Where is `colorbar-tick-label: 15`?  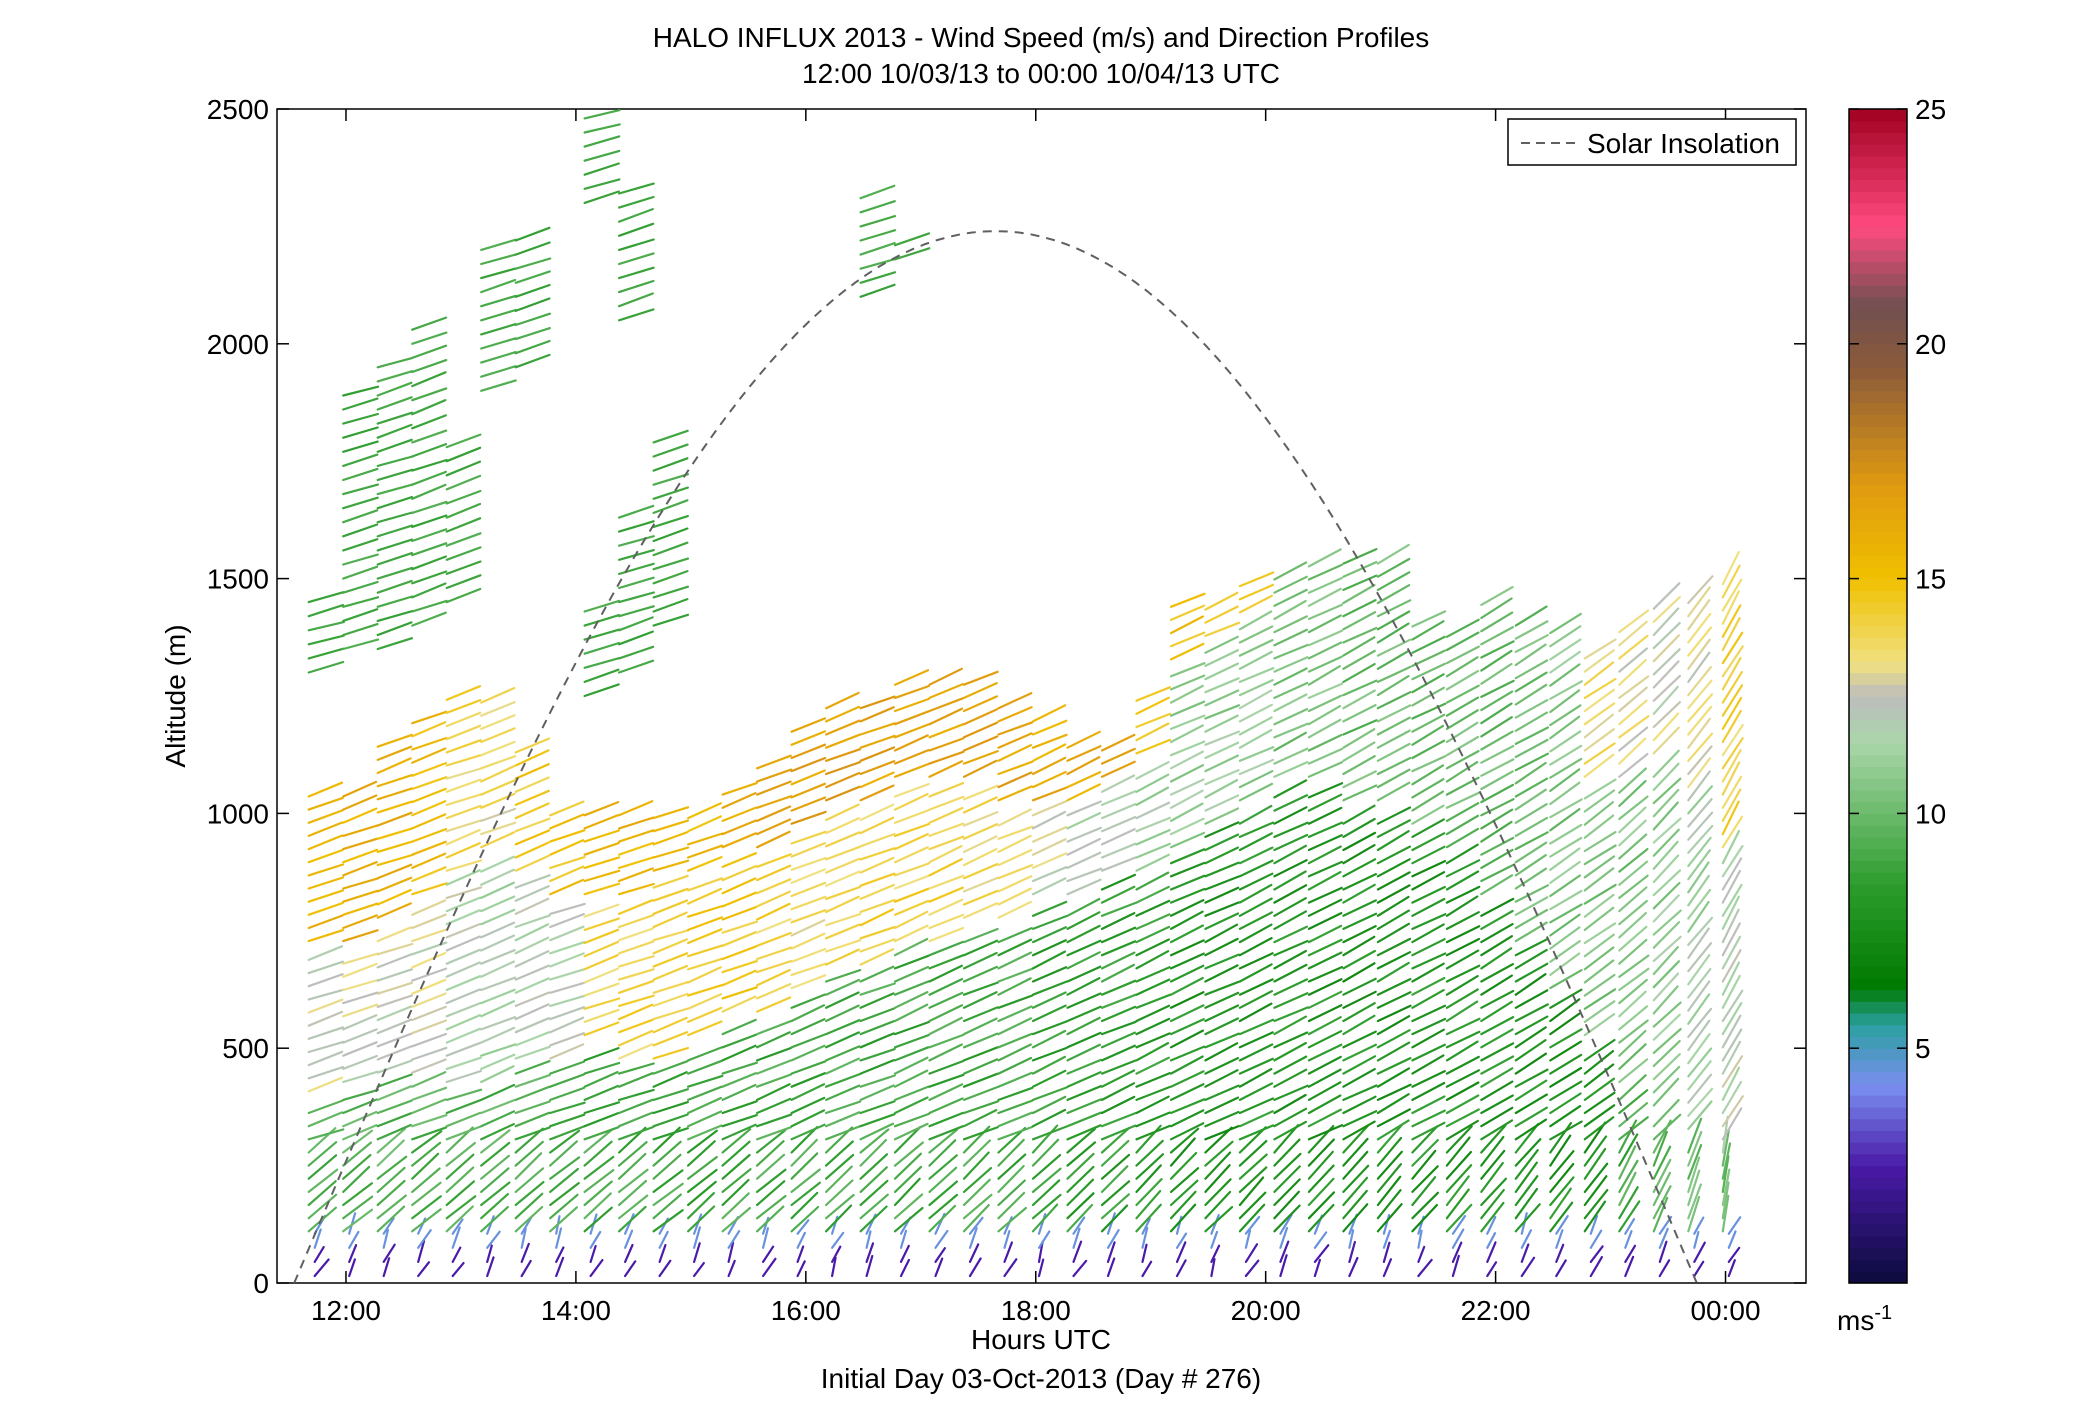 colorbar-tick-label: 15 is located at coordinates (1930, 579).